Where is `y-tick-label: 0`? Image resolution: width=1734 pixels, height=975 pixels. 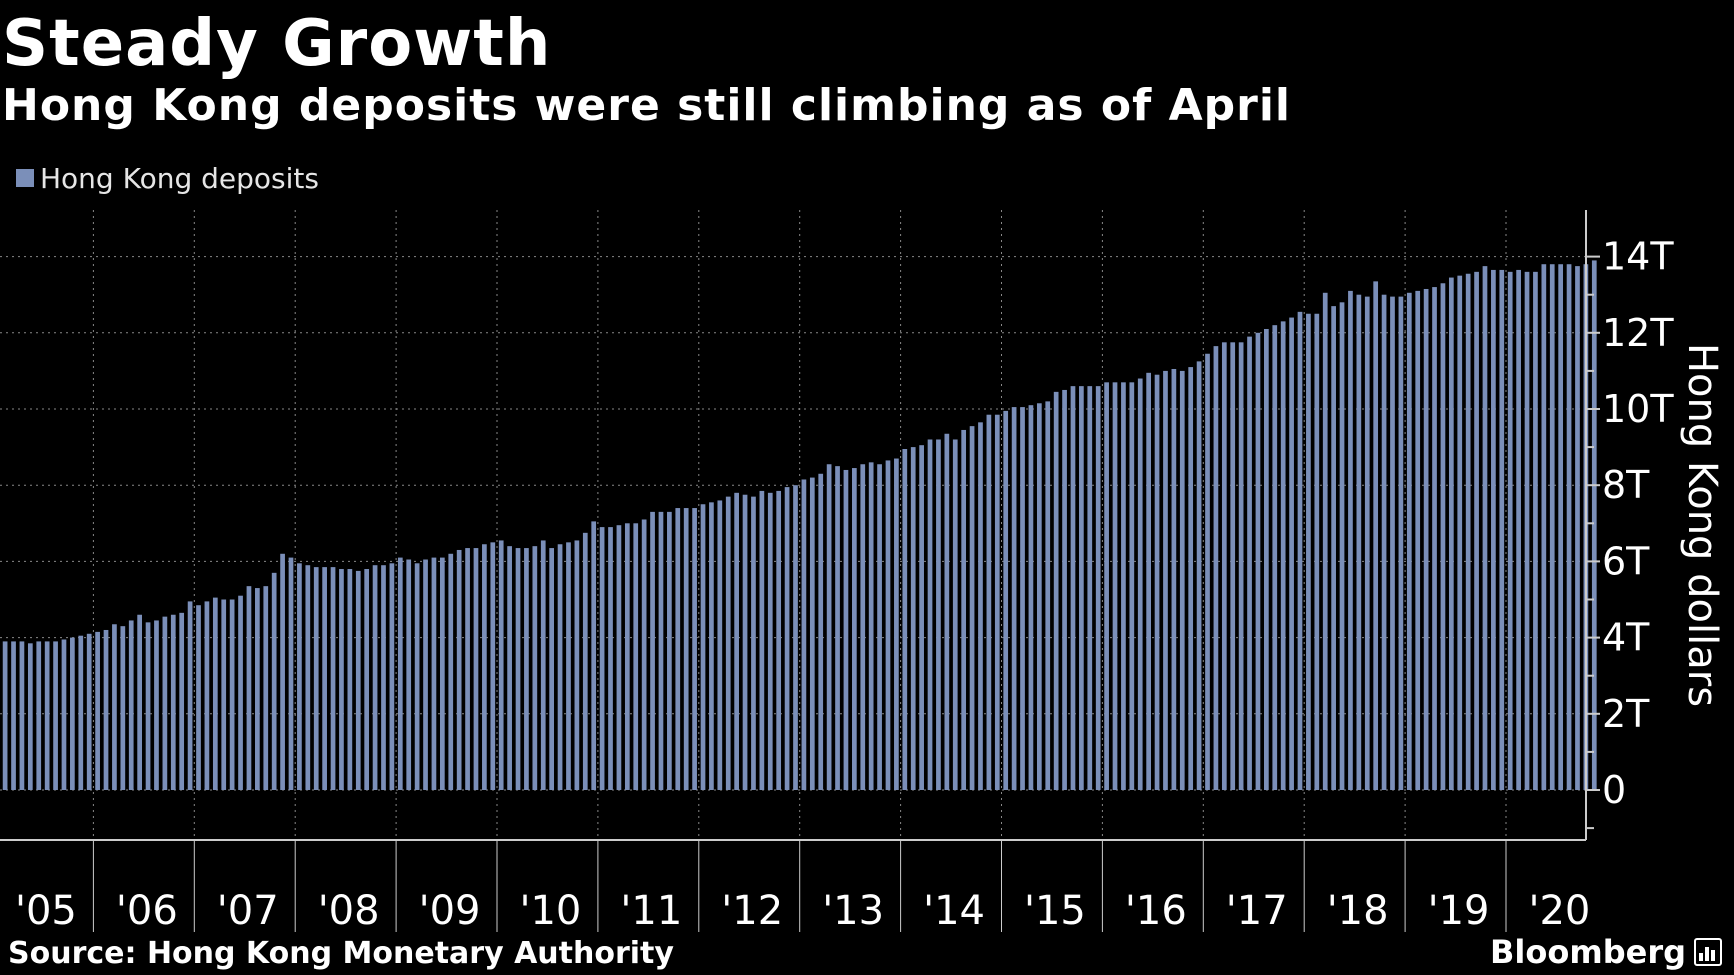
y-tick-label: 0 is located at coordinates (1614, 790).